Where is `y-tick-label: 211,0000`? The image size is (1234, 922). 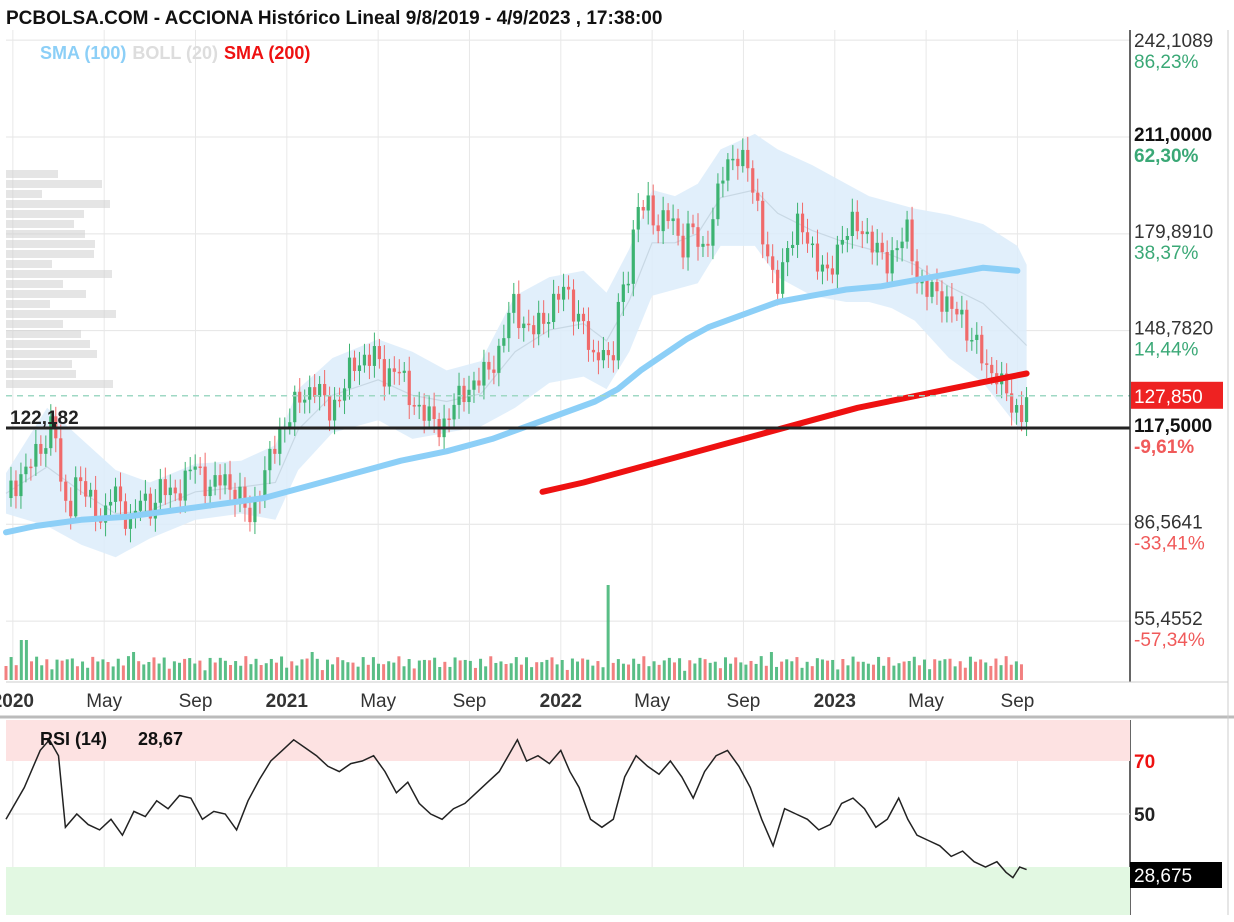 y-tick-label: 211,0000 is located at coordinates (1173, 135).